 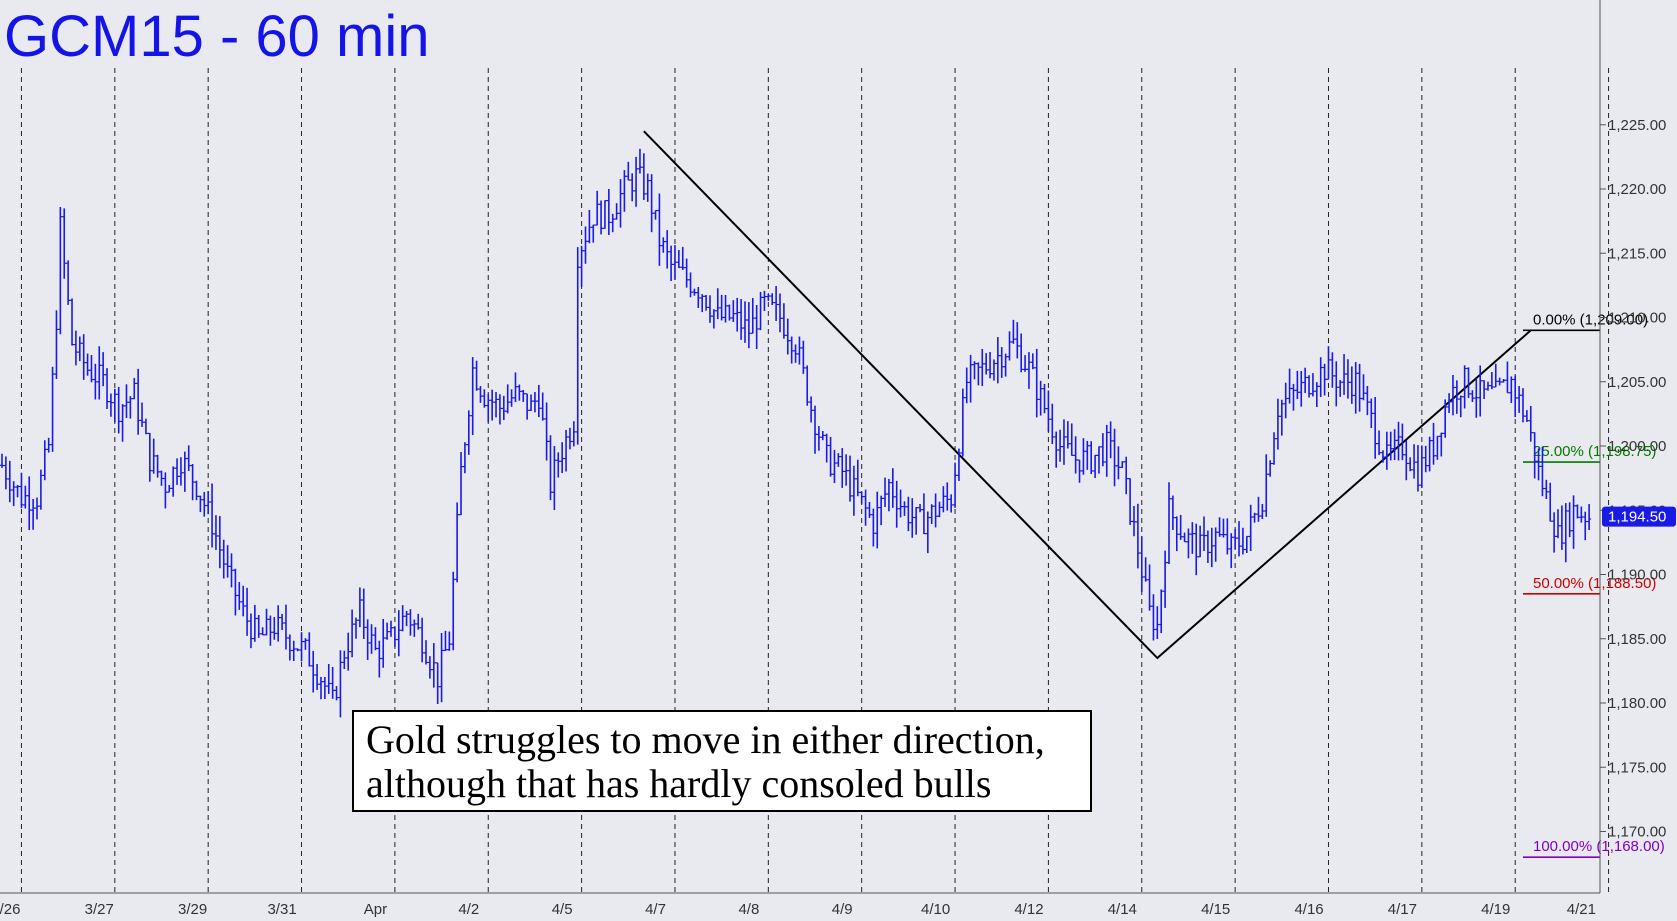 What do you see at coordinates (562, 909) in the screenshot?
I see `x-tick-label: 4/5` at bounding box center [562, 909].